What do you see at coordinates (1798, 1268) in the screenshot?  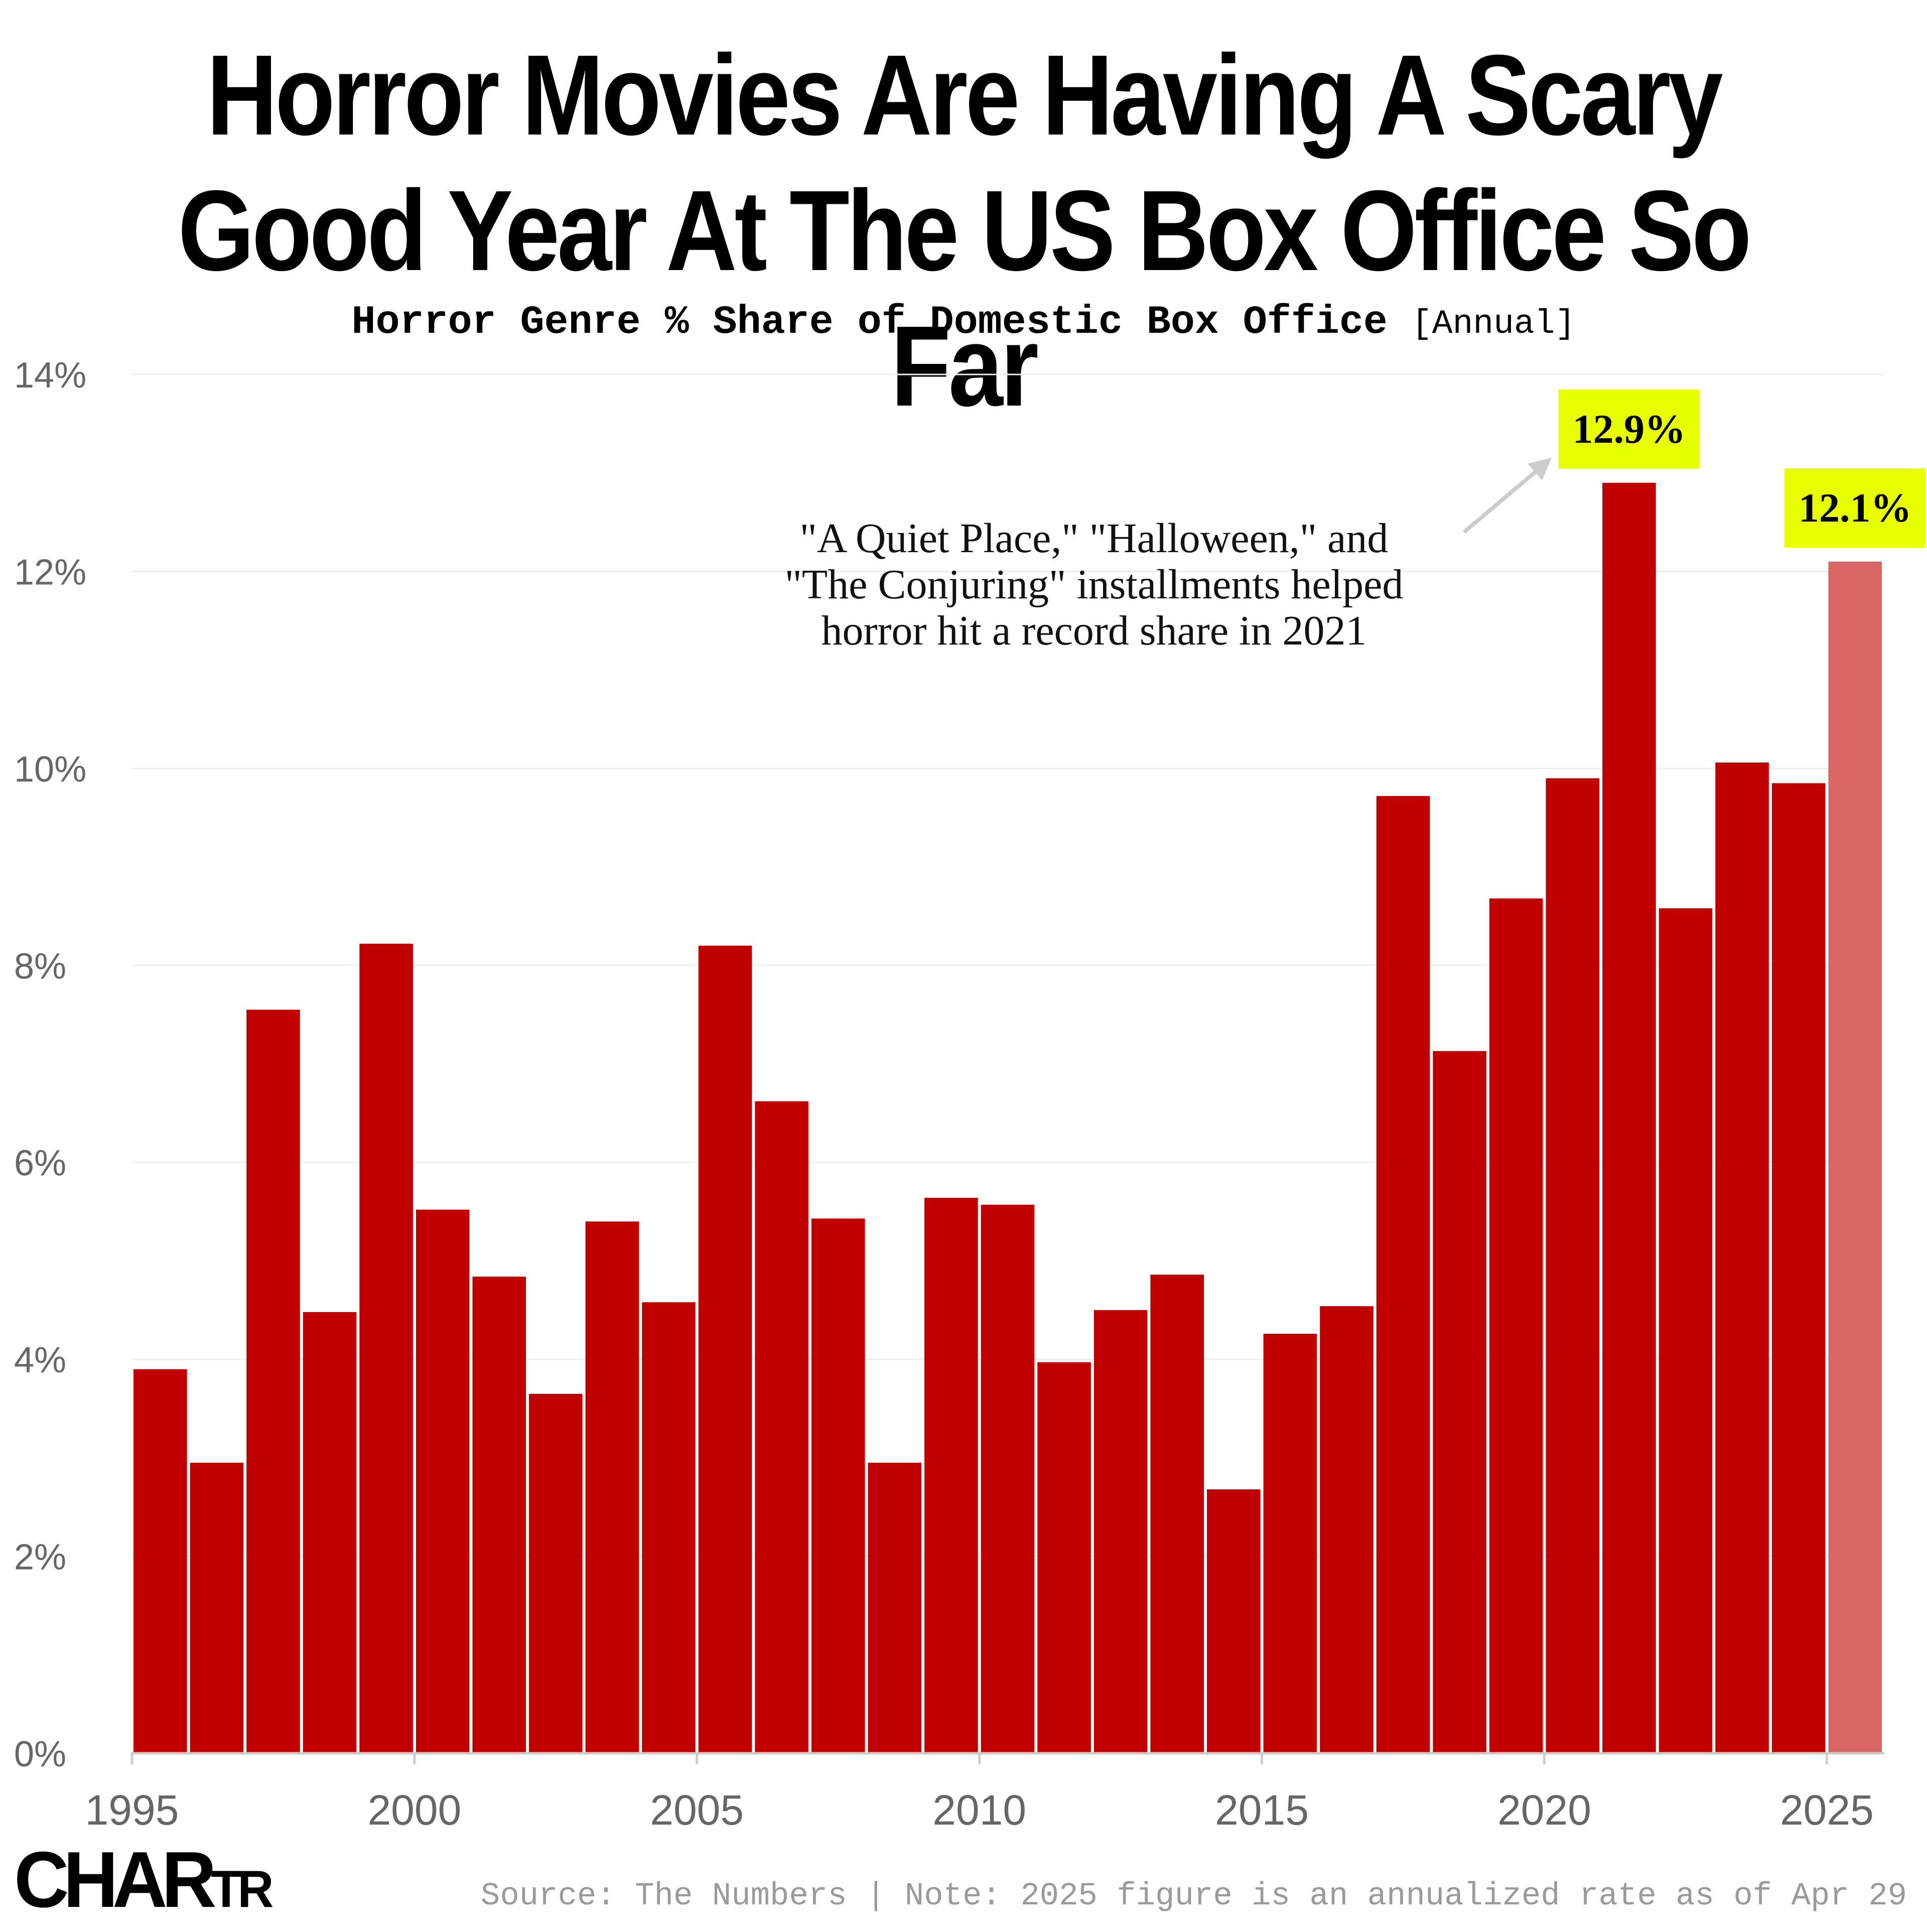 I see `bar-2024` at bounding box center [1798, 1268].